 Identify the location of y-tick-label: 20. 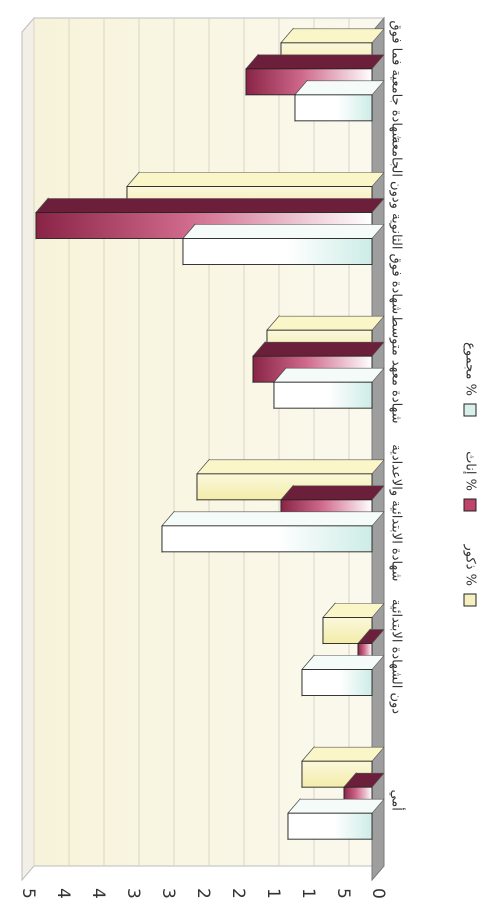
(238, 893).